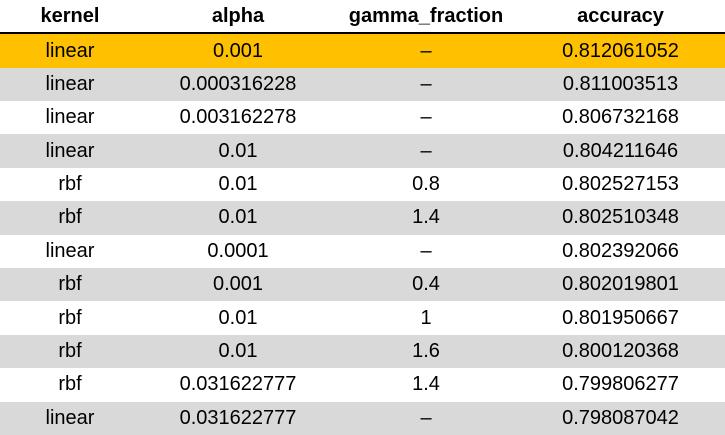 The width and height of the screenshot is (725, 435). Describe the element at coordinates (238, 250) in the screenshot. I see `cell-alpha: 0.0001` at that location.